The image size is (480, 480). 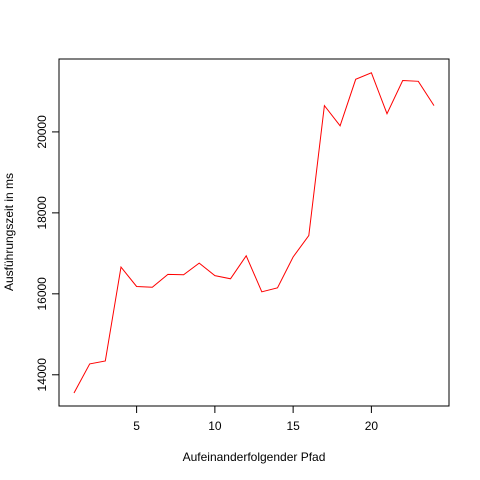 What do you see at coordinates (136, 426) in the screenshot?
I see `x-tick-label: 5` at bounding box center [136, 426].